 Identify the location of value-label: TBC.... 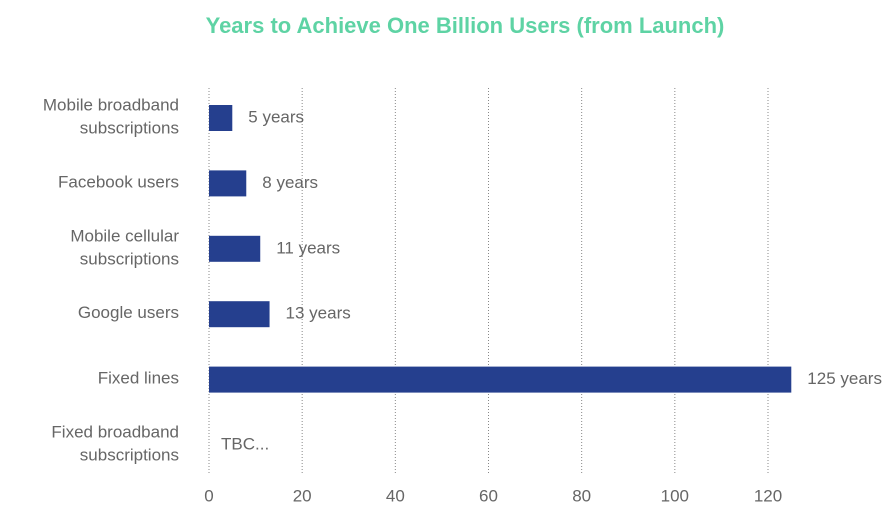
(245, 443).